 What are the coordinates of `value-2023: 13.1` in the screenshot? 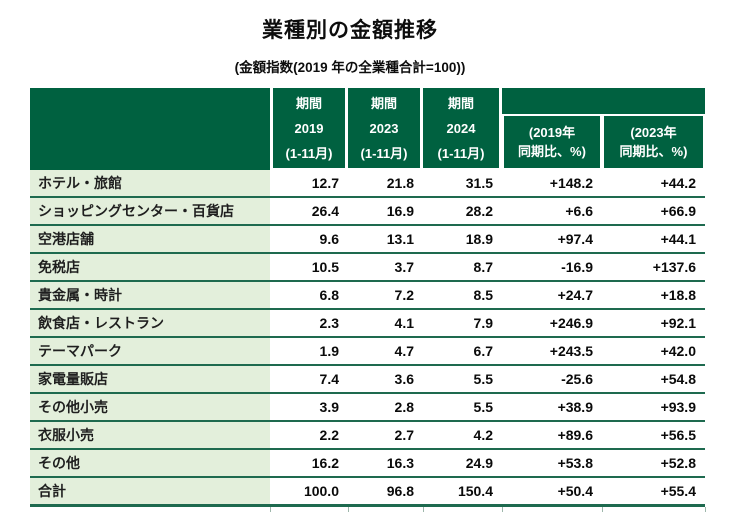 It's located at (400, 239).